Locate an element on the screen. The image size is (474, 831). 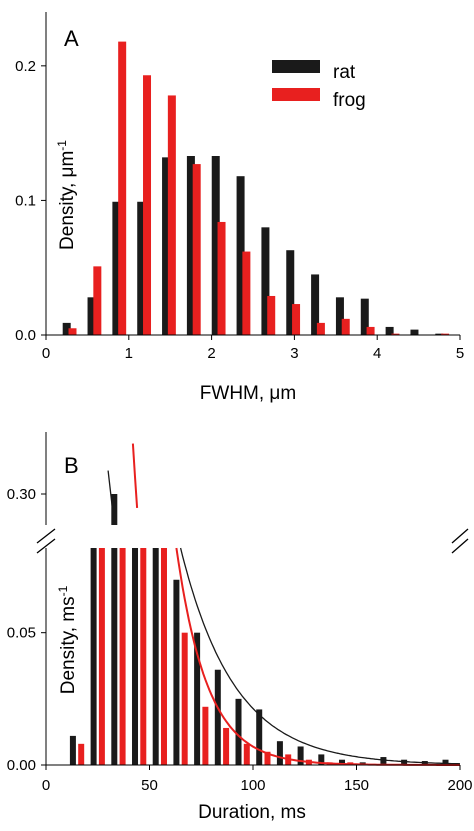
legend-rat-swatch is located at coordinates (296, 66).